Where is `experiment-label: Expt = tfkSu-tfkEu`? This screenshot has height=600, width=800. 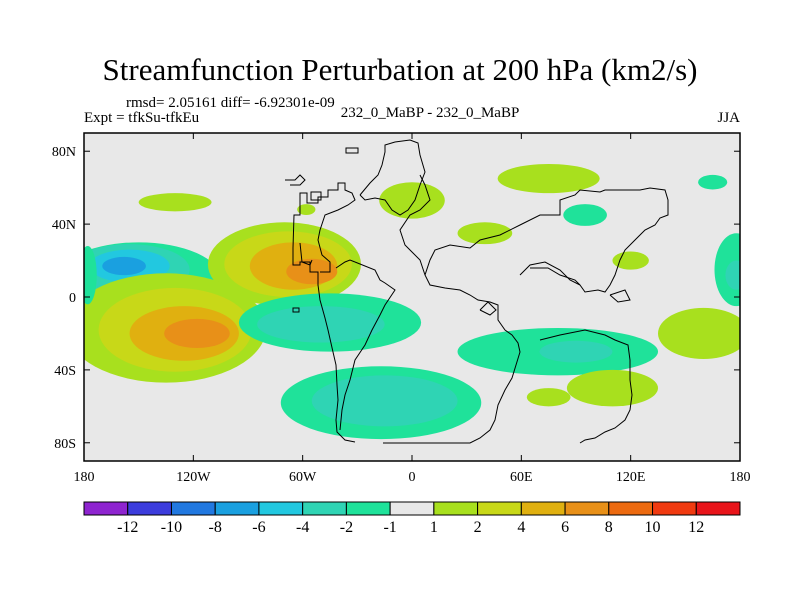 experiment-label: Expt = tfkSu-tfkEu is located at coordinates (142, 118).